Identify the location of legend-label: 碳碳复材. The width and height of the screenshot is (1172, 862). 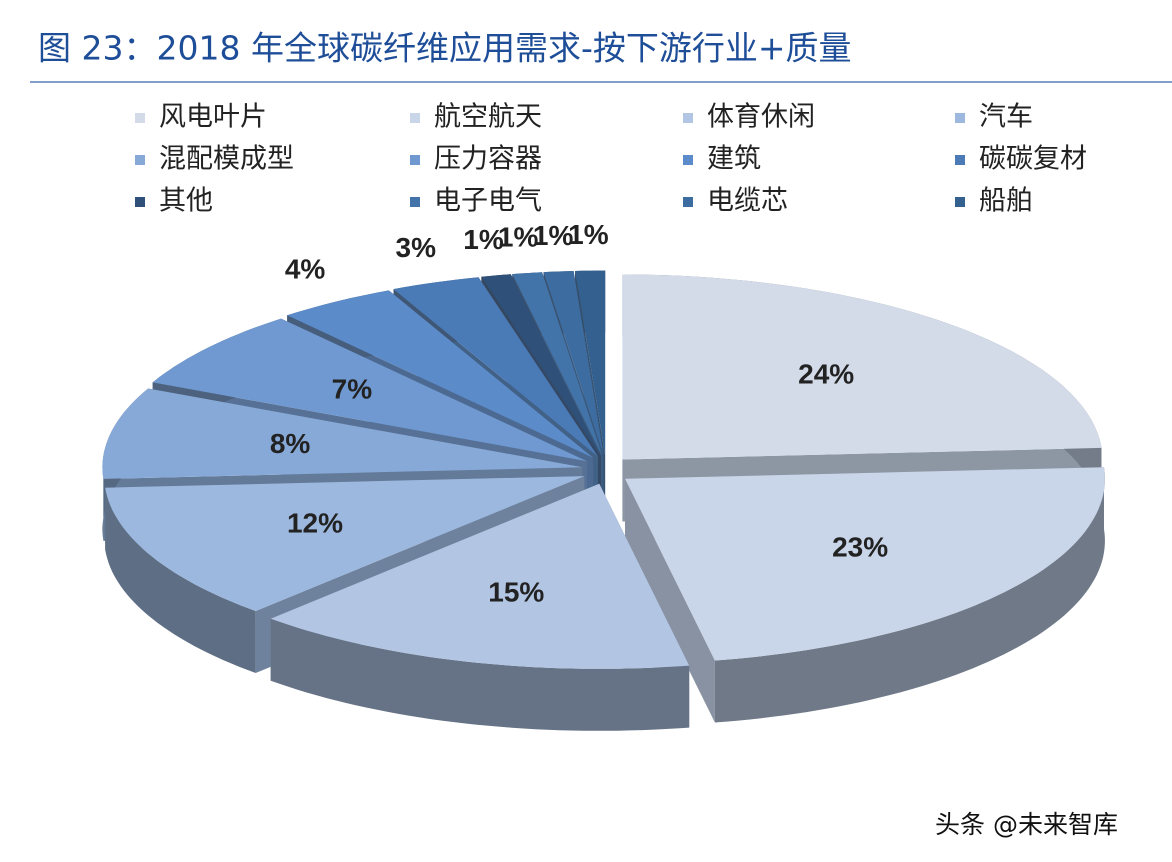
(1033, 159).